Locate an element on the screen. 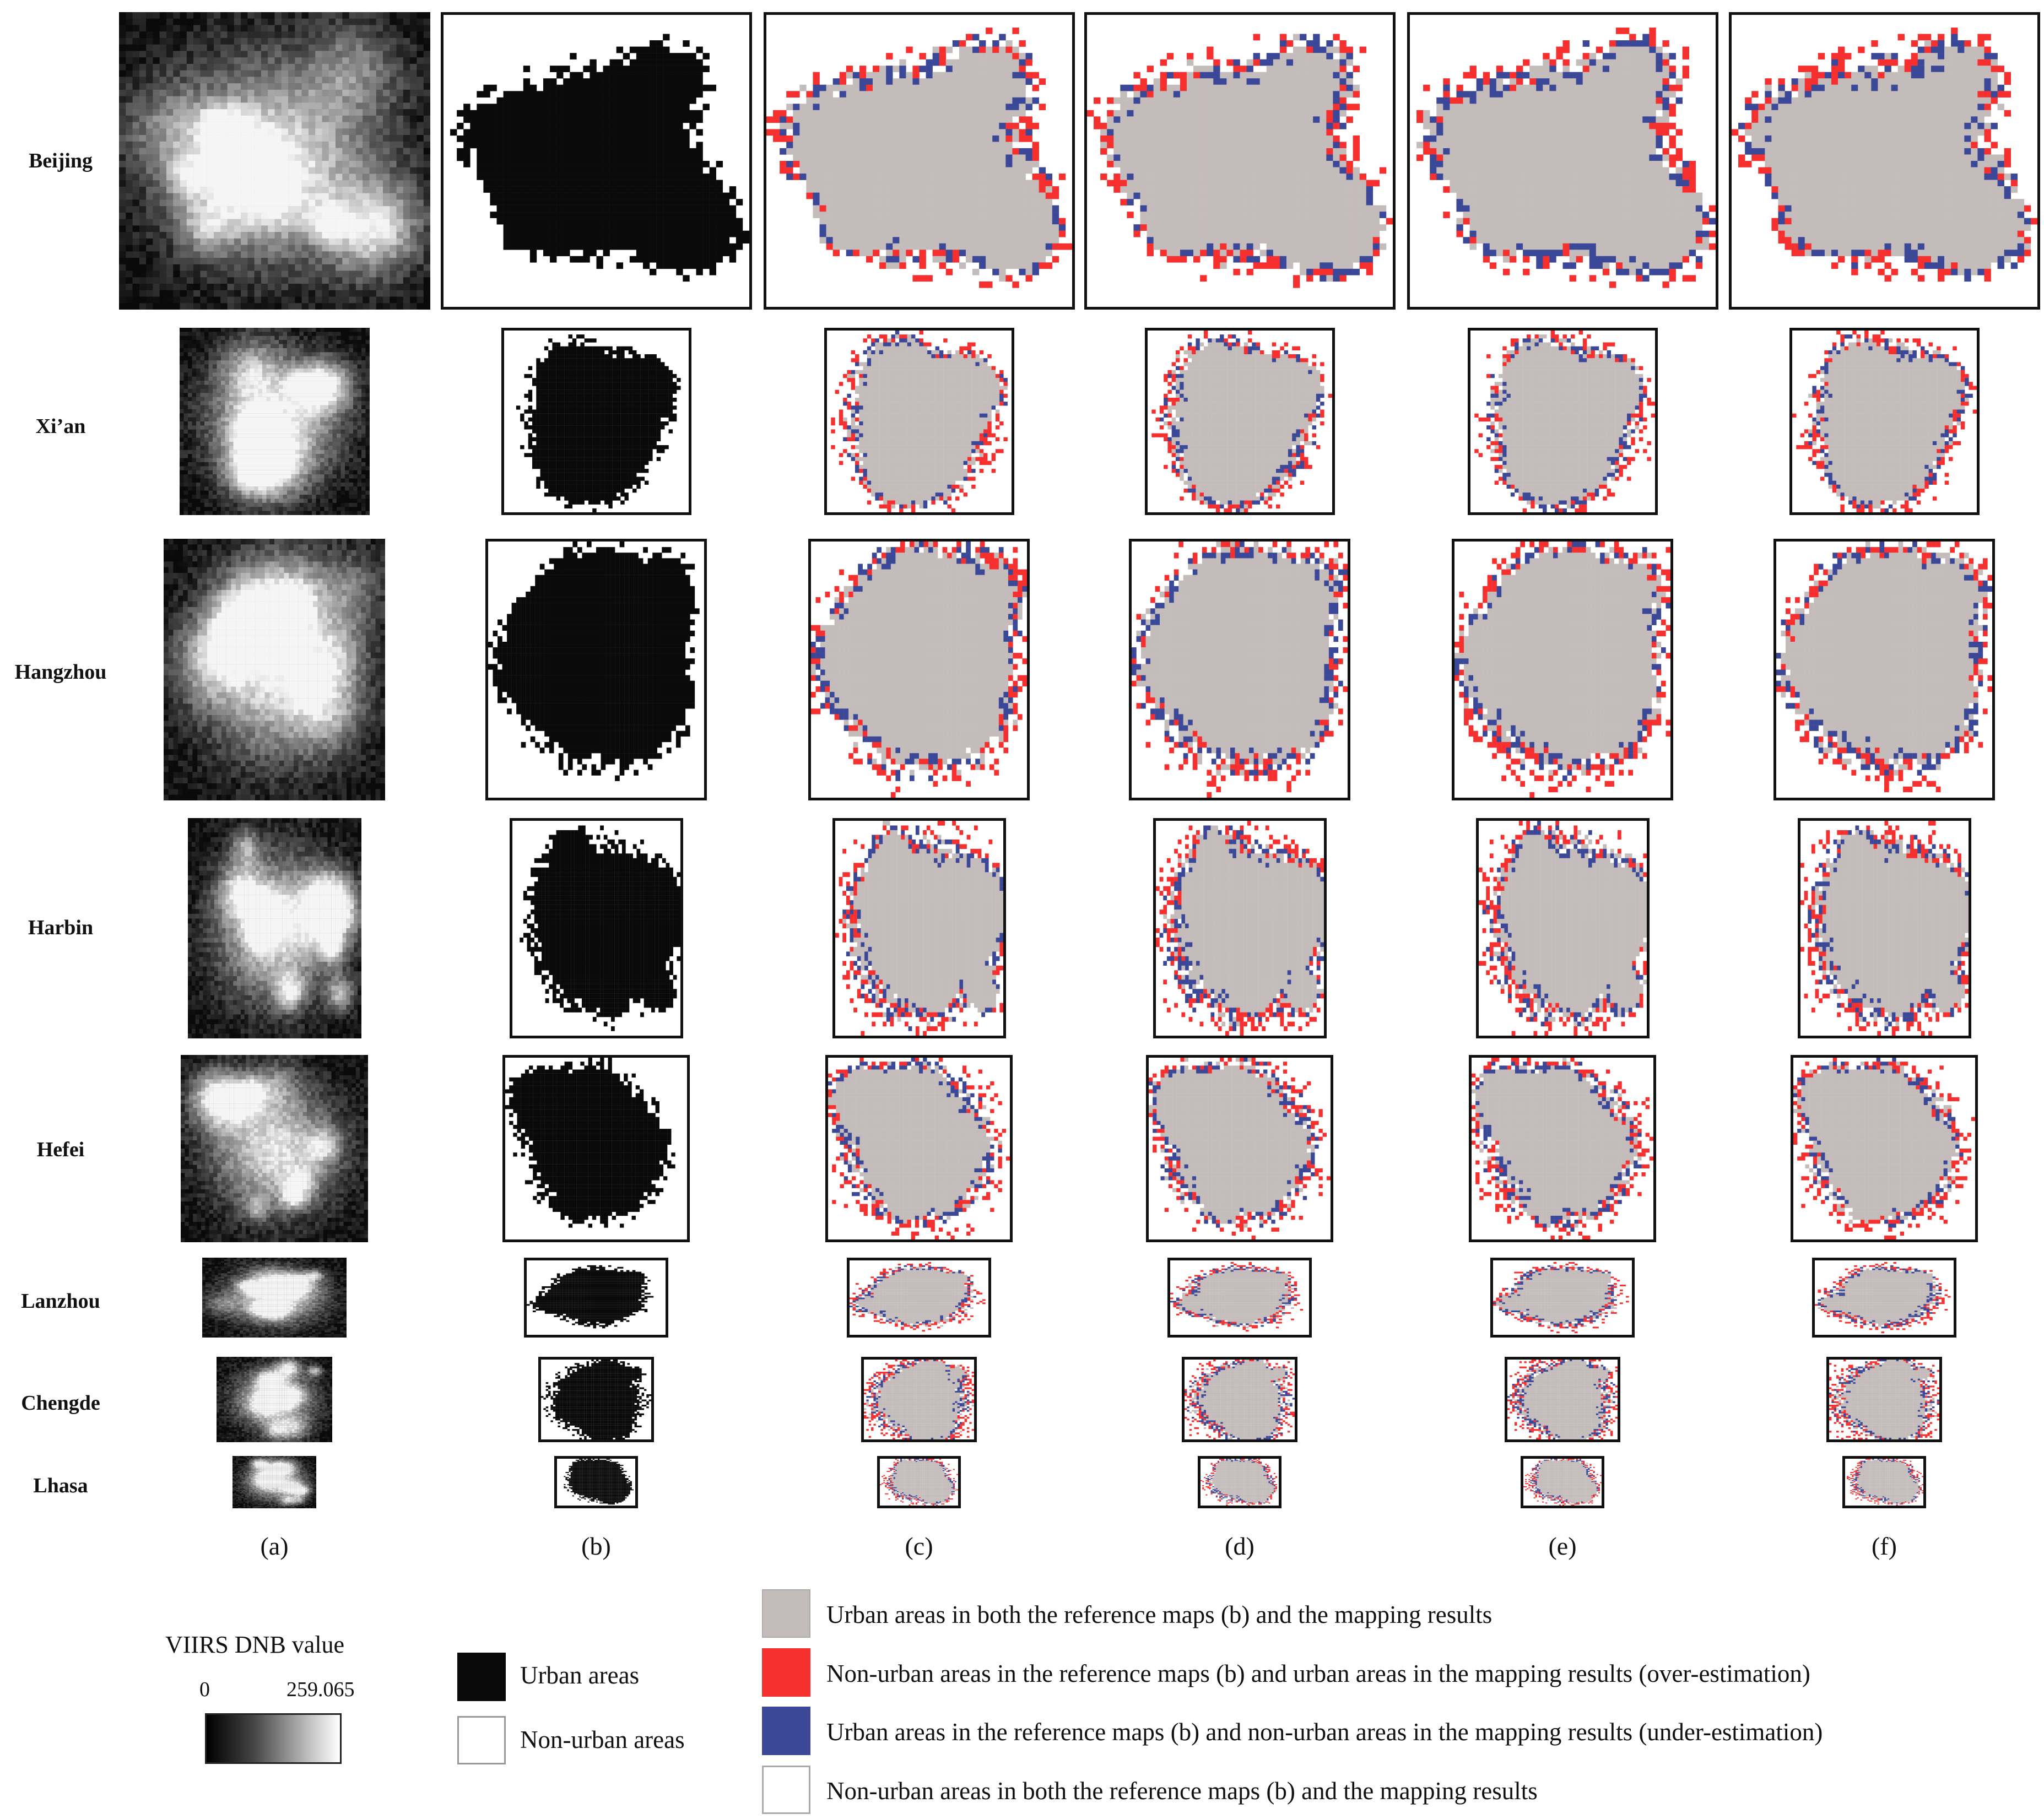 The width and height of the screenshot is (2044, 1819). dnb-colorbar is located at coordinates (273, 1738).